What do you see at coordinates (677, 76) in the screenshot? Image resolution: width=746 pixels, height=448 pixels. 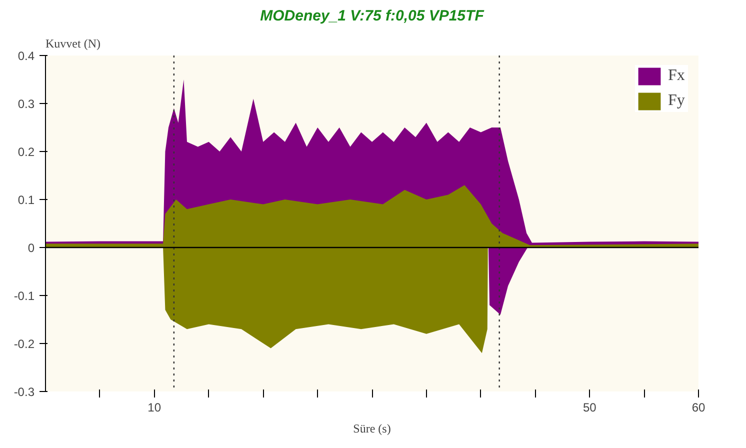 I see `legend-label: Fx` at bounding box center [677, 76].